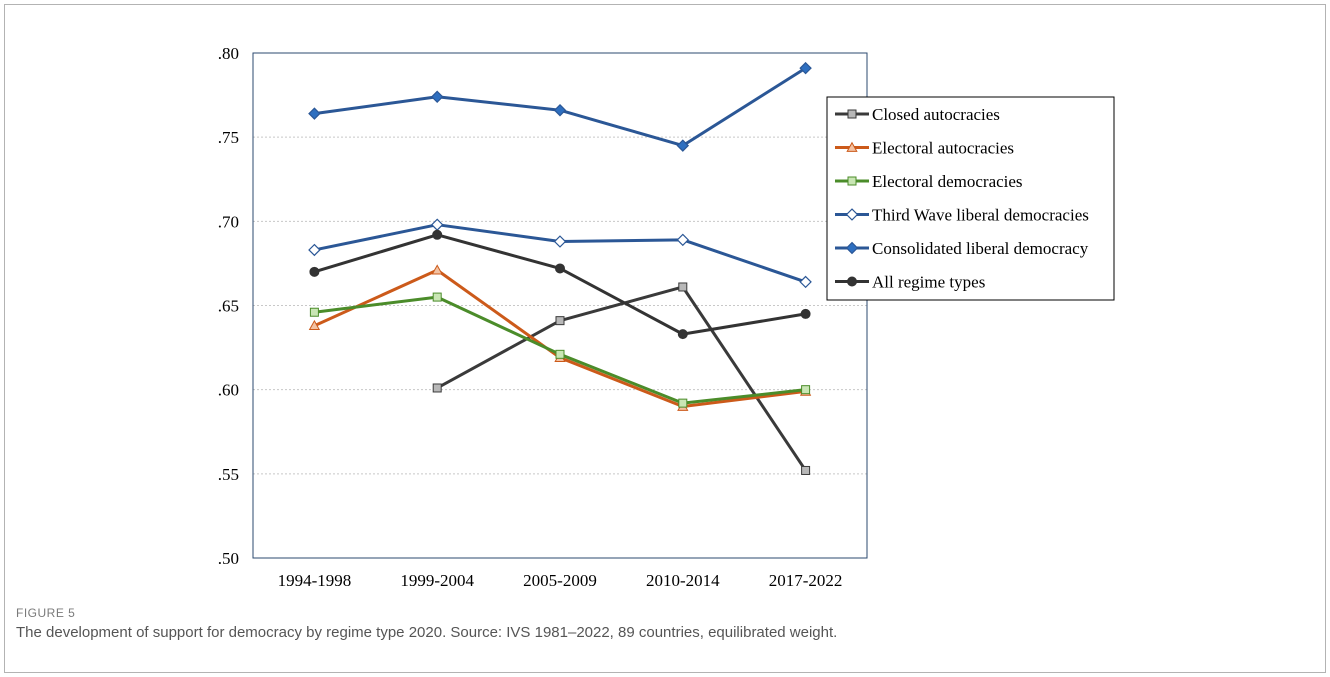  What do you see at coordinates (228, 390) in the screenshot?
I see `y-tick-label: .60` at bounding box center [228, 390].